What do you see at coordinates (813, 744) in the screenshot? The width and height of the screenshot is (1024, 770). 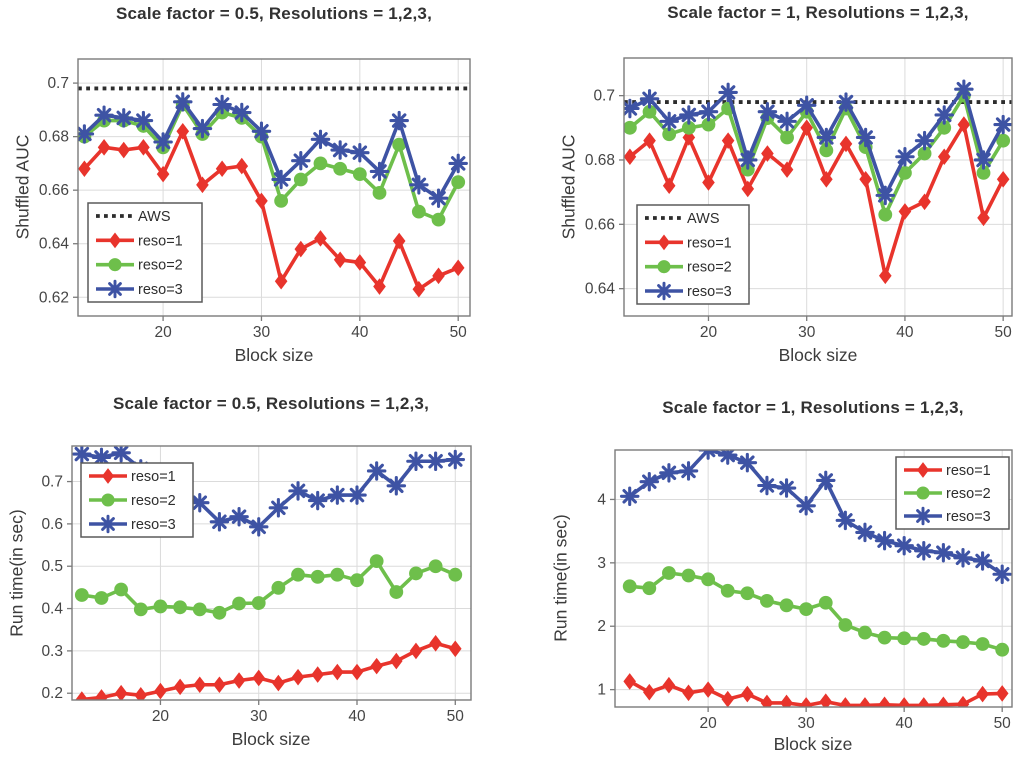 I see `x-axis-label-bottom-right: Block size` at bounding box center [813, 744].